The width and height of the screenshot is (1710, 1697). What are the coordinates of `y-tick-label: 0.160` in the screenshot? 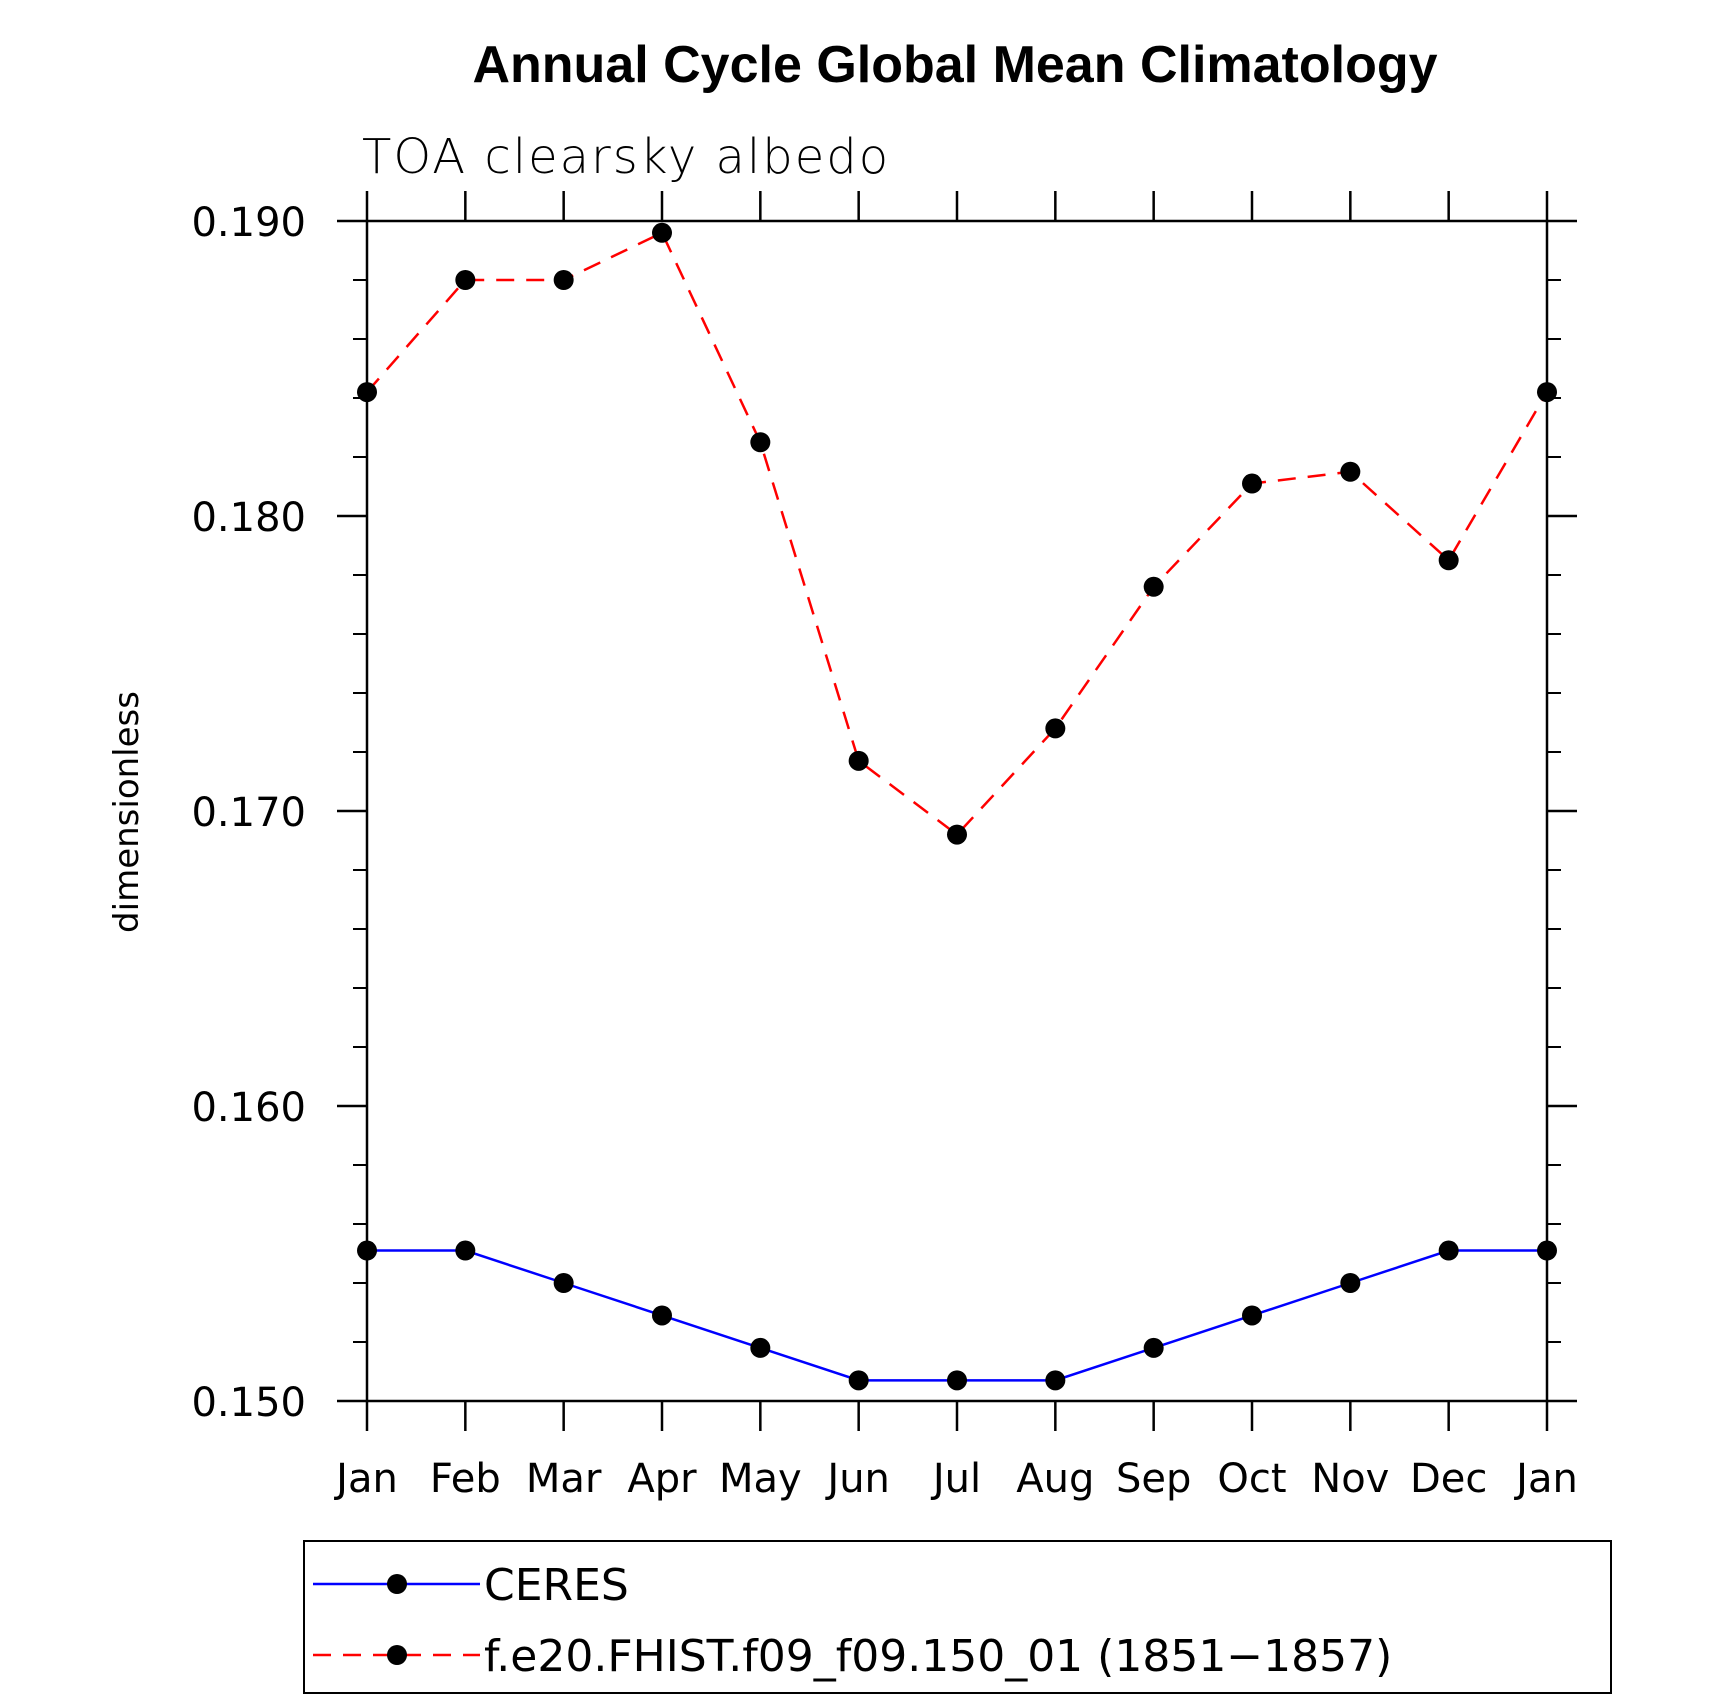 It's located at (248, 1108).